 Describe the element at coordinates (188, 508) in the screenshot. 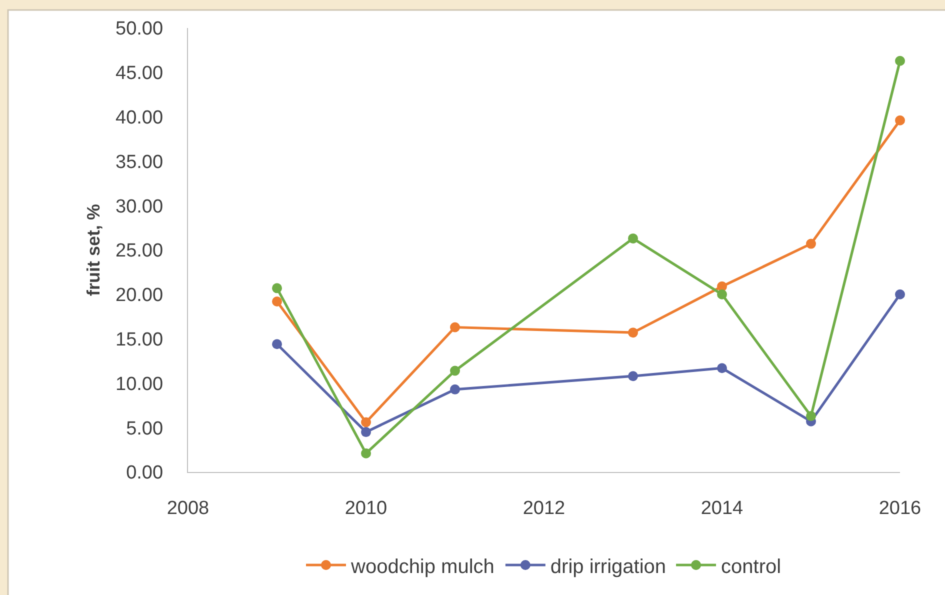

I see `x-tick-label: 2008` at that location.